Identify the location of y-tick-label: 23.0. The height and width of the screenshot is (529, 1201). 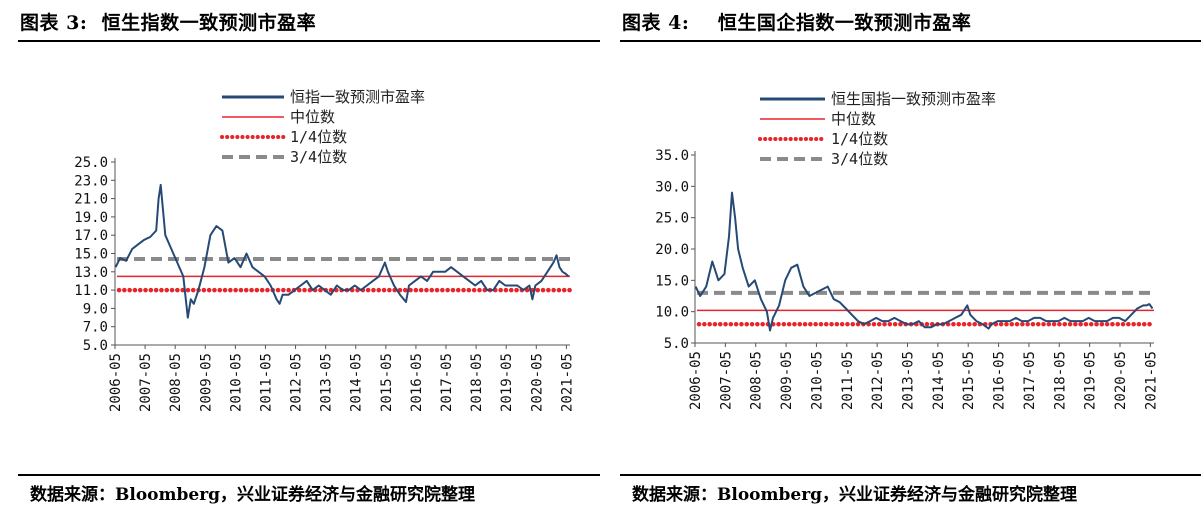
(91, 181).